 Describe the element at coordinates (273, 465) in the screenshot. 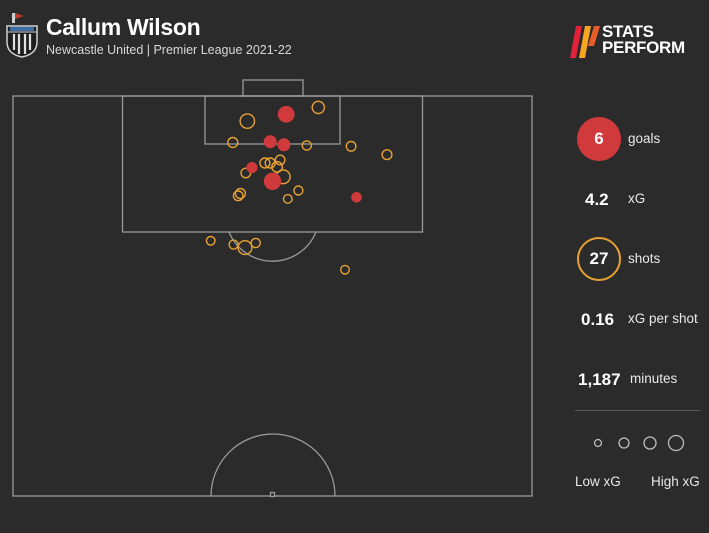

I see `centre-circle-arc` at that location.